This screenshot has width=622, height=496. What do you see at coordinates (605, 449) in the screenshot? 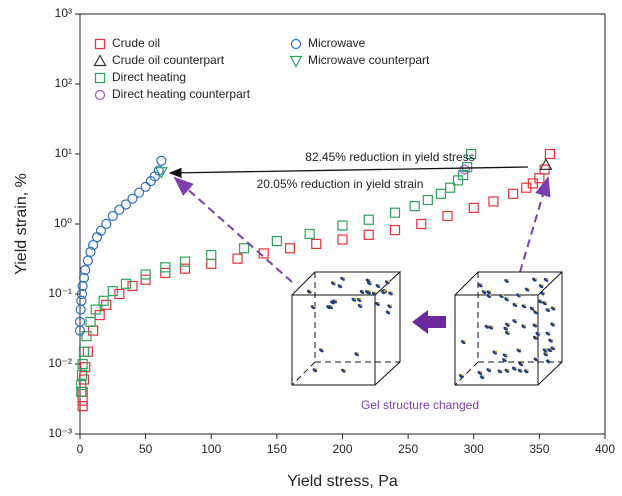
I see `x-tick-label: 400` at bounding box center [605, 449].